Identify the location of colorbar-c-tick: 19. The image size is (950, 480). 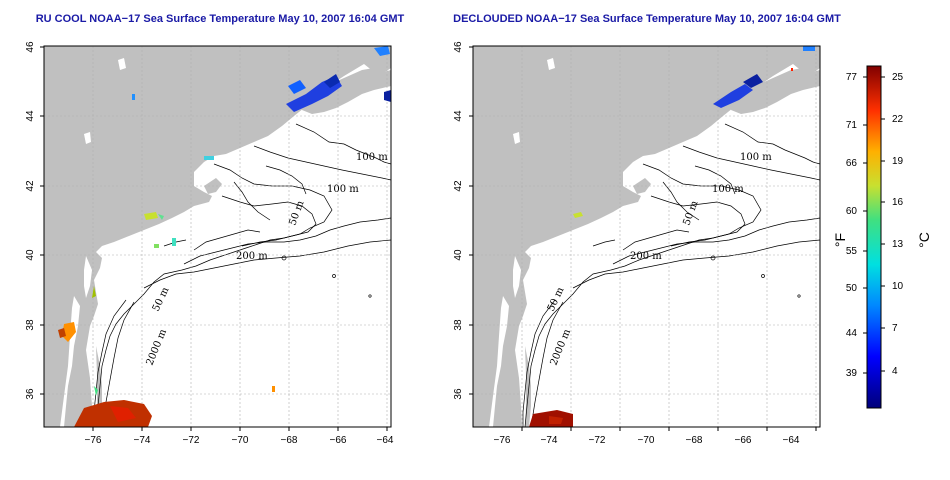
(898, 161).